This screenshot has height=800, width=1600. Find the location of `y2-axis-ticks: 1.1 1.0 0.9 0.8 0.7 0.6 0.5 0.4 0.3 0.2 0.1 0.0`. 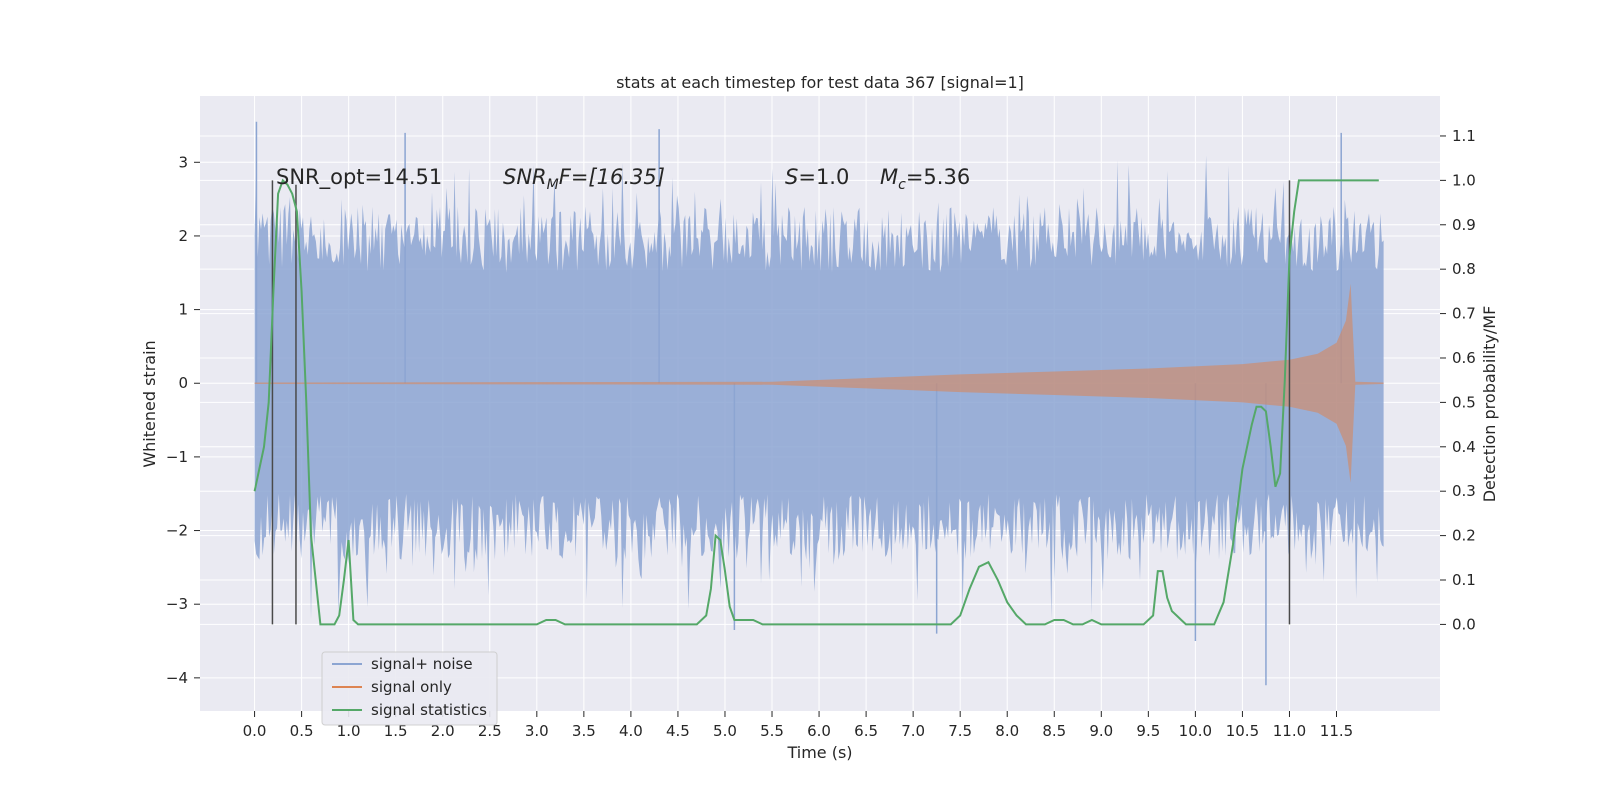

y2-axis-ticks: 1.1 1.0 0.9 0.8 0.7 0.6 0.5 0.4 0.3 0.2 0.1 0.0 is located at coordinates (1458, 380).